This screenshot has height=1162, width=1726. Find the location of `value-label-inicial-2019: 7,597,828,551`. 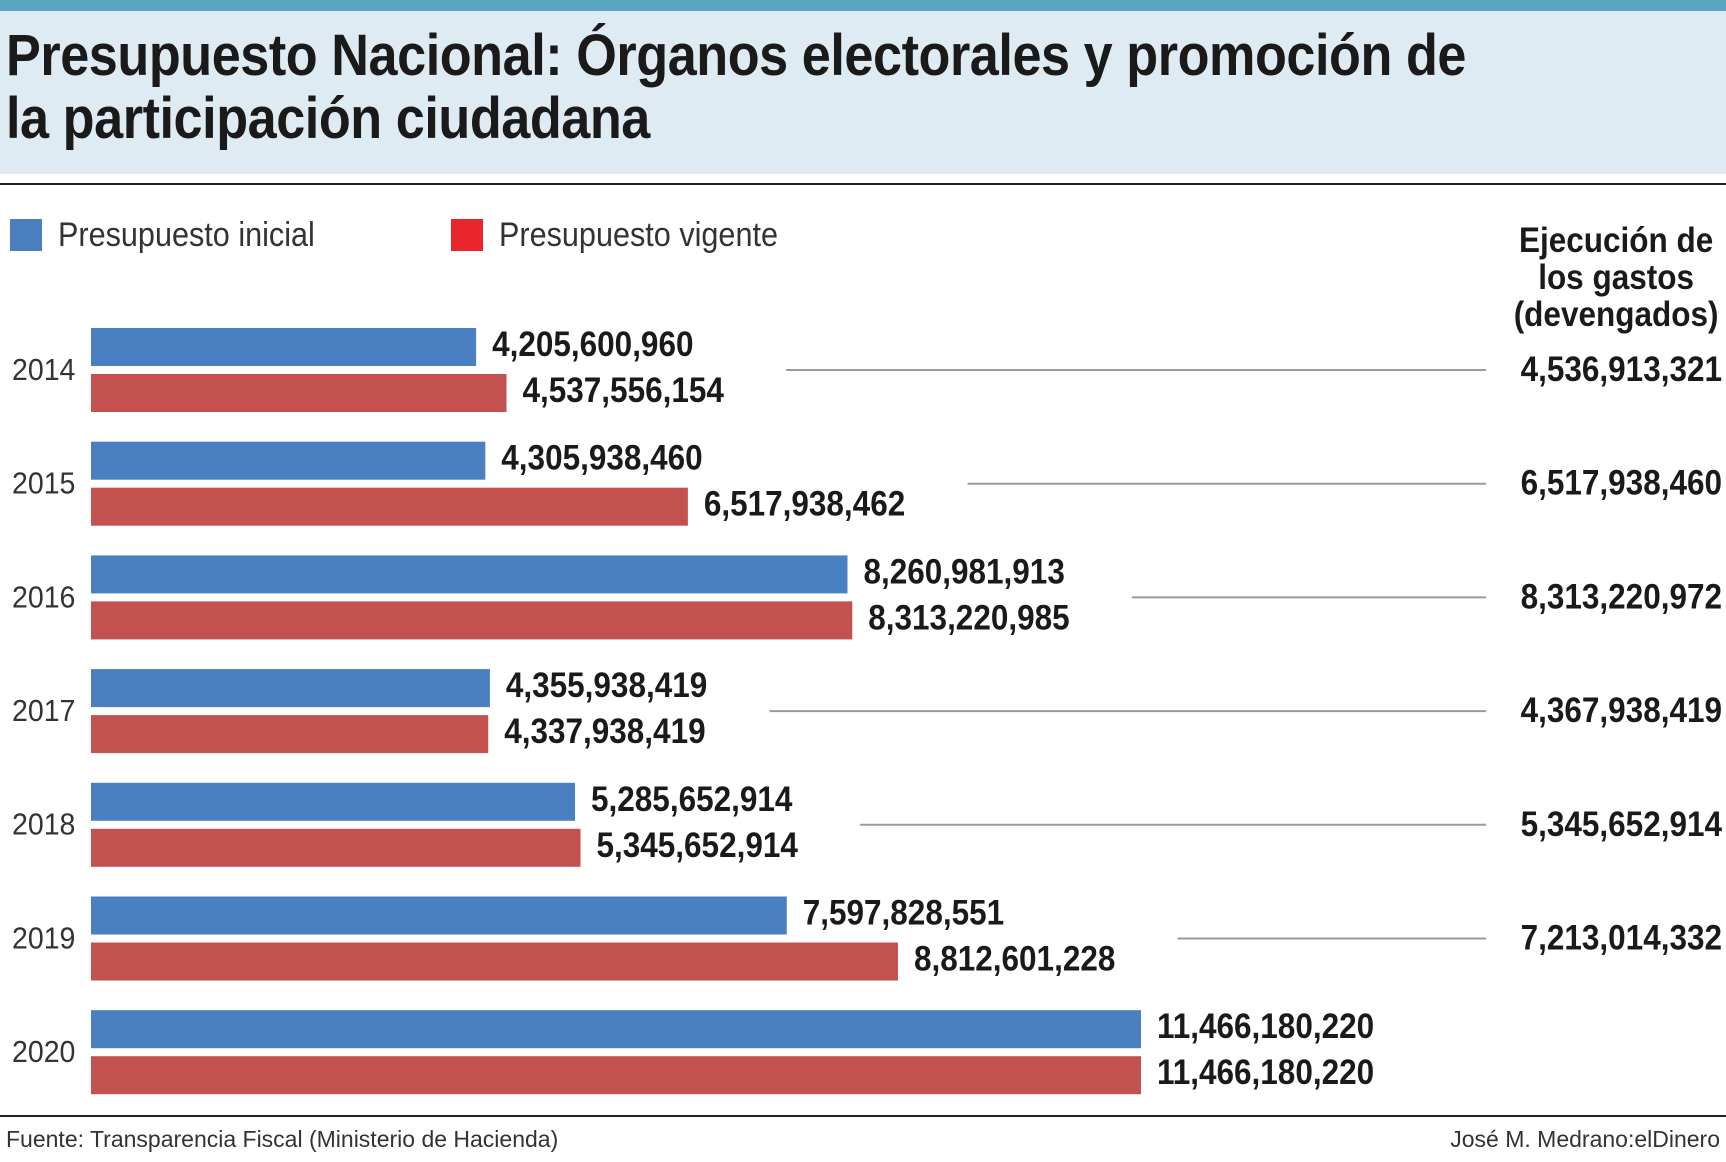

value-label-inicial-2019: 7,597,828,551 is located at coordinates (903, 913).